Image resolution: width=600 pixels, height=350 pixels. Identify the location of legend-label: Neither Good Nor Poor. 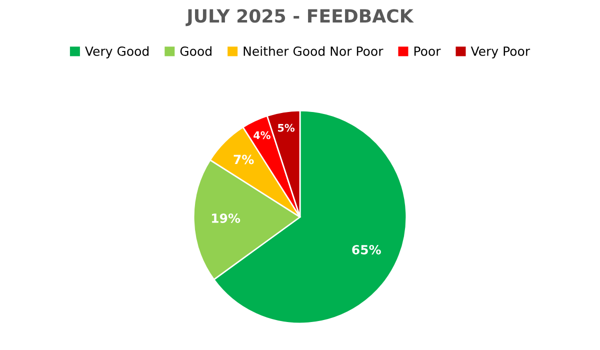
(314, 51).